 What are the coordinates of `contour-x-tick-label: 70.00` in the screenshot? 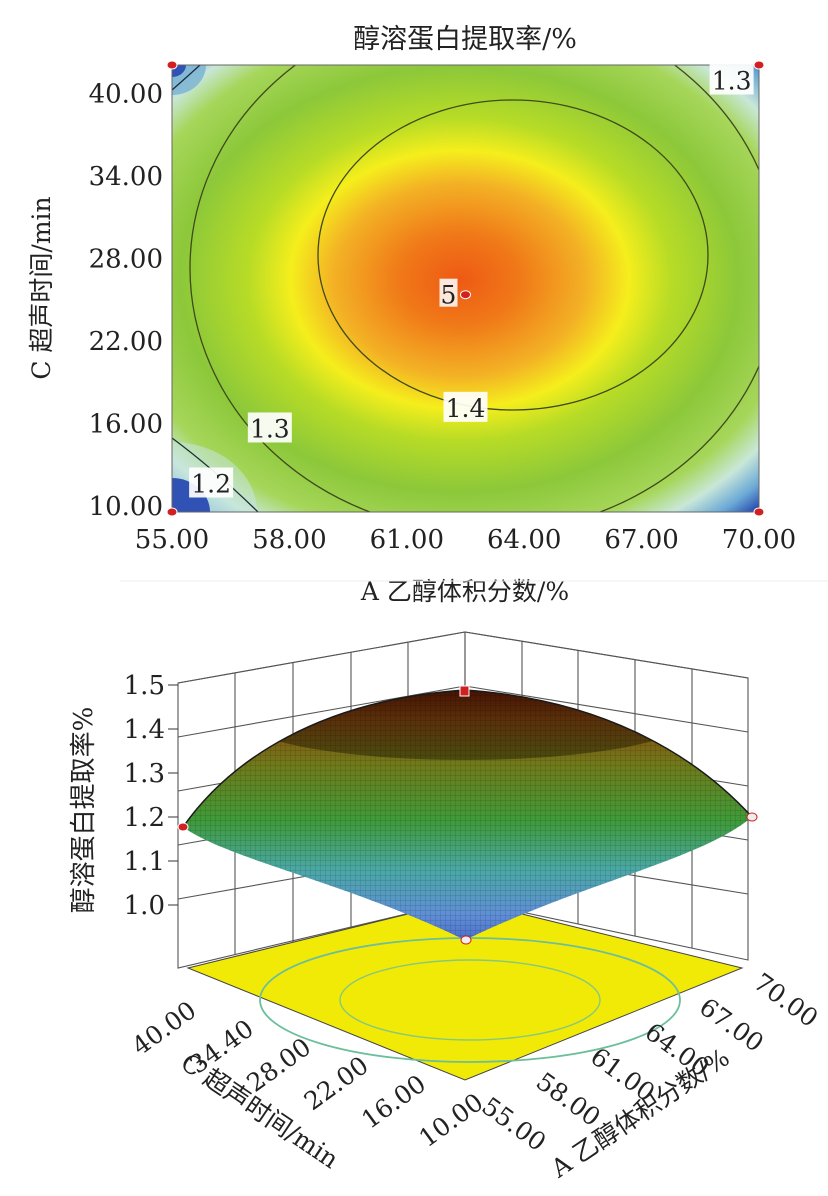 It's located at (759, 540).